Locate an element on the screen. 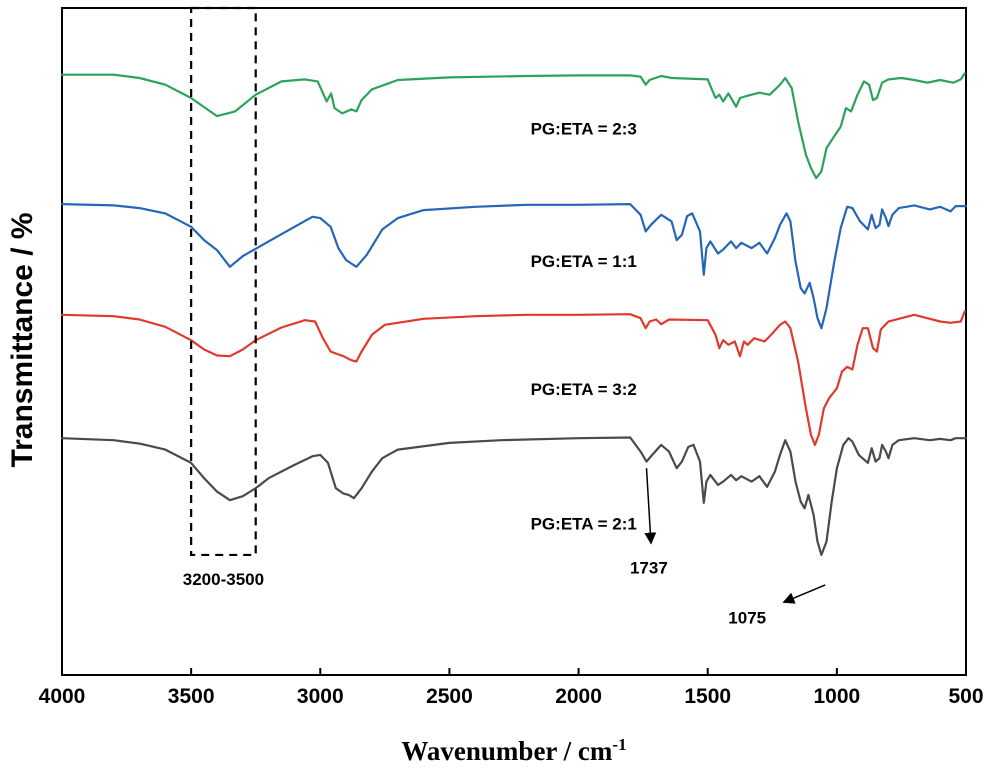  dashed-box-label: 3200-3500 is located at coordinates (223, 579).